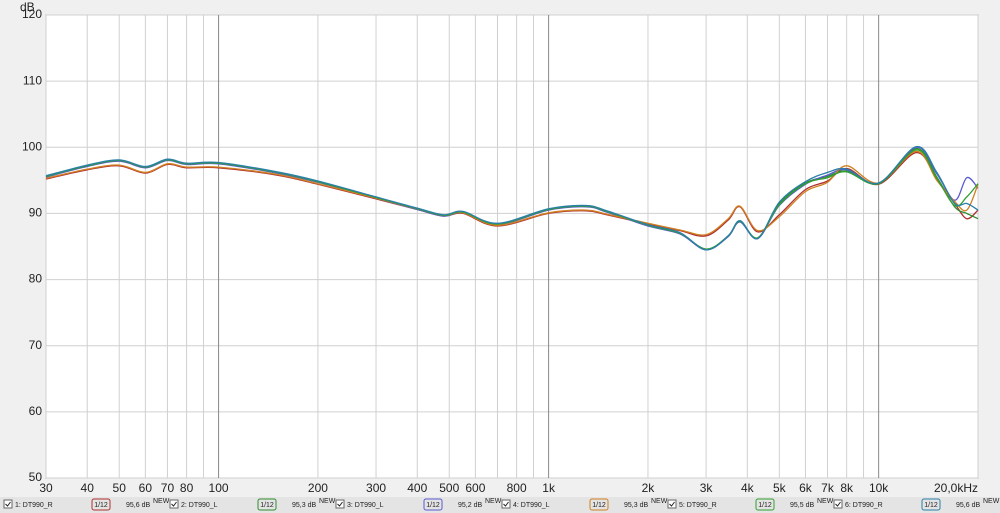  What do you see at coordinates (318, 488) in the screenshot?
I see `x-tick-label: 200` at bounding box center [318, 488].